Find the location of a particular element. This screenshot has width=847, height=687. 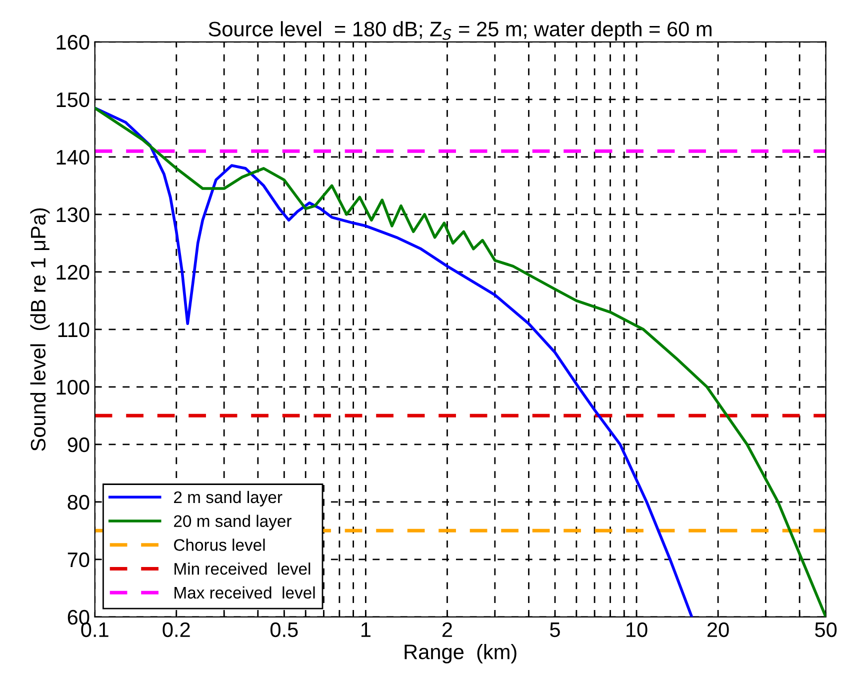

chart-title: Source level = 180 dB; Z$_{S}$ = 25 m; water depth = 60 m is located at coordinates (460, 31).